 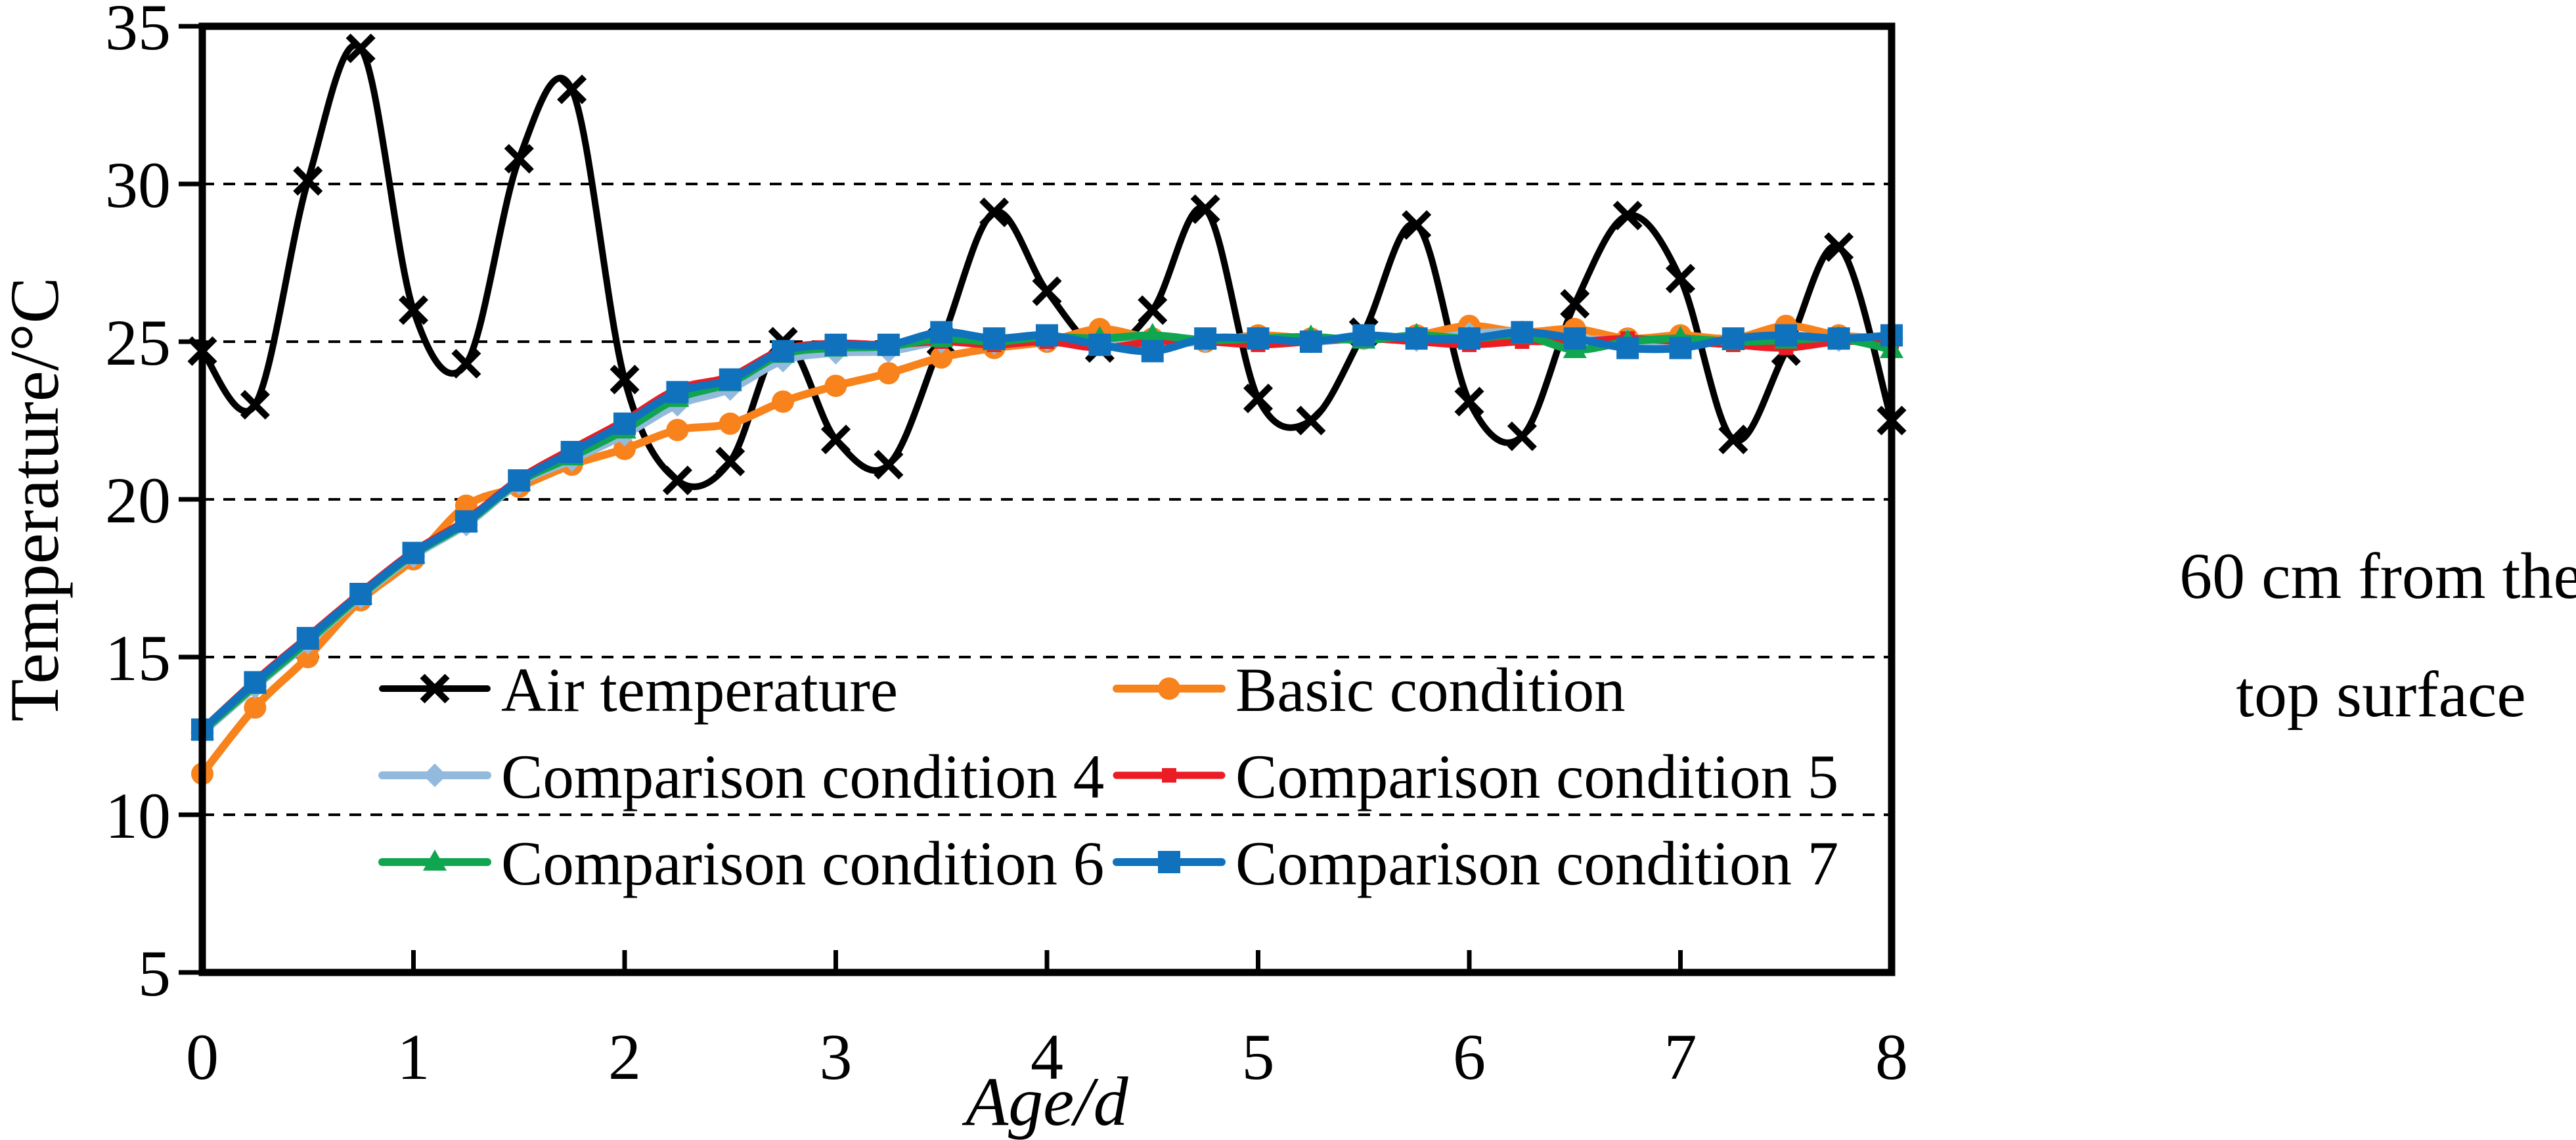 I want to click on y-tick-label-10: 10, so click(x=138, y=815).